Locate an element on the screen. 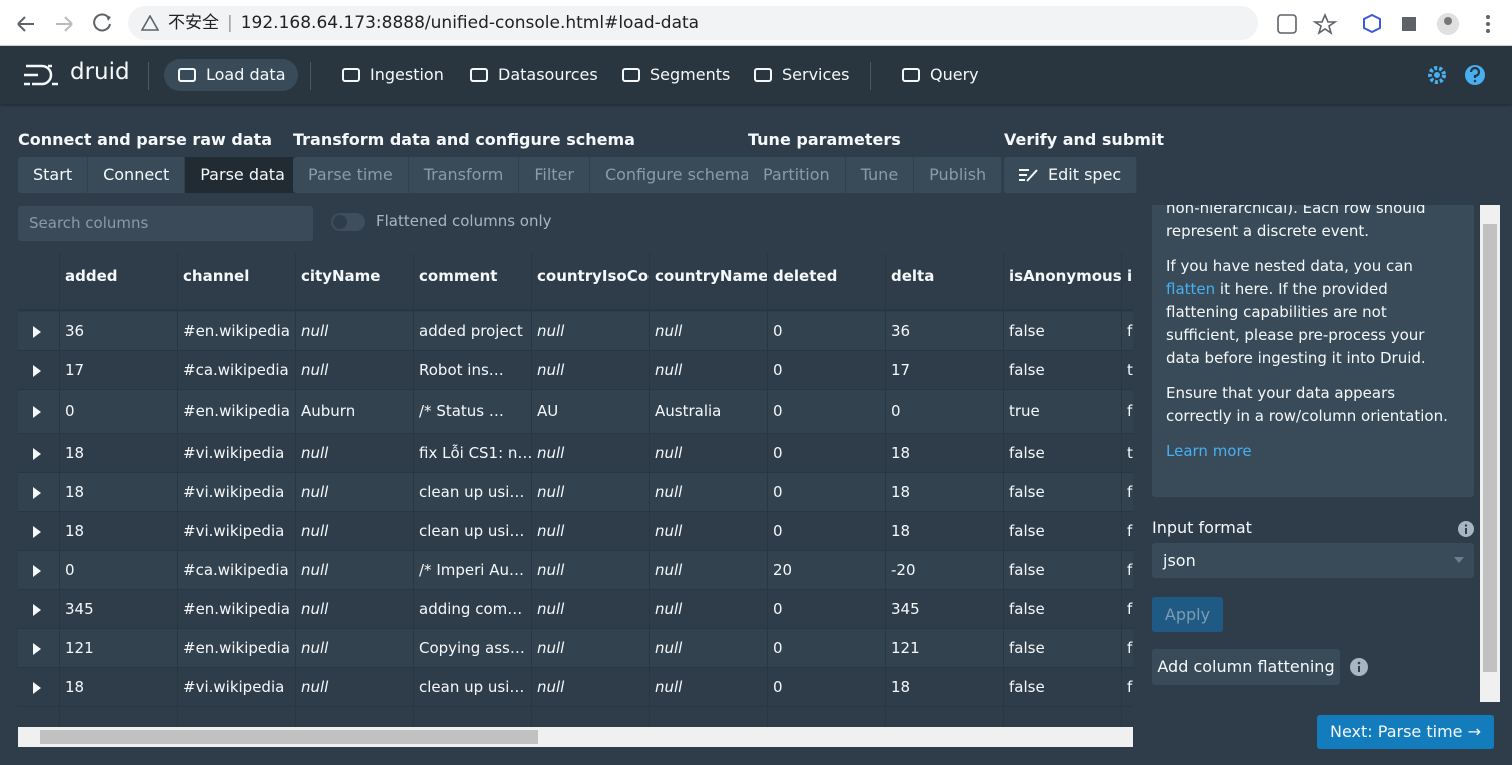 The height and width of the screenshot is (765, 1512). v-scroll-thumb is located at coordinates (1490, 448).